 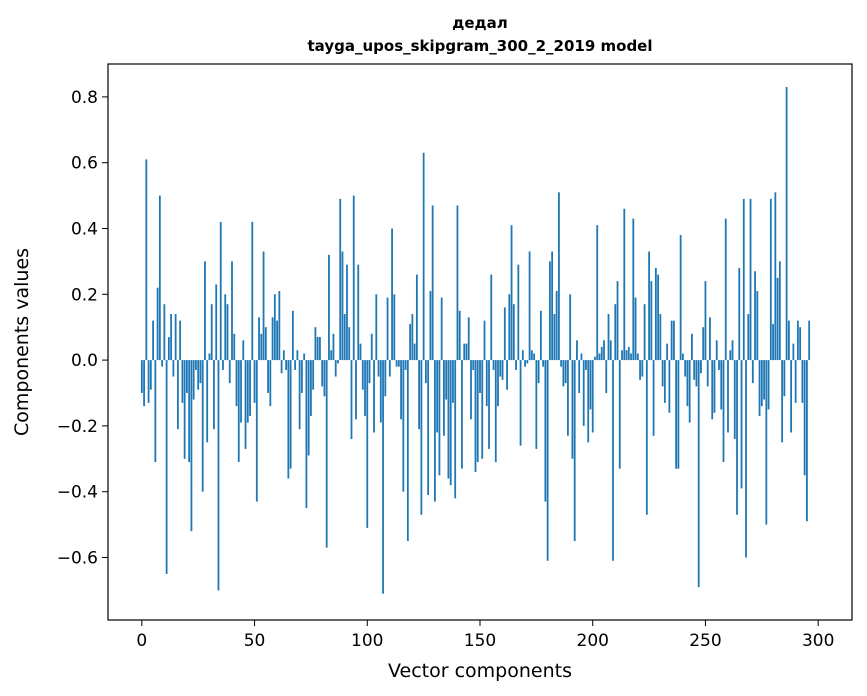 What do you see at coordinates (84, 98) in the screenshot?
I see `y-tick-label: 0.8` at bounding box center [84, 98].